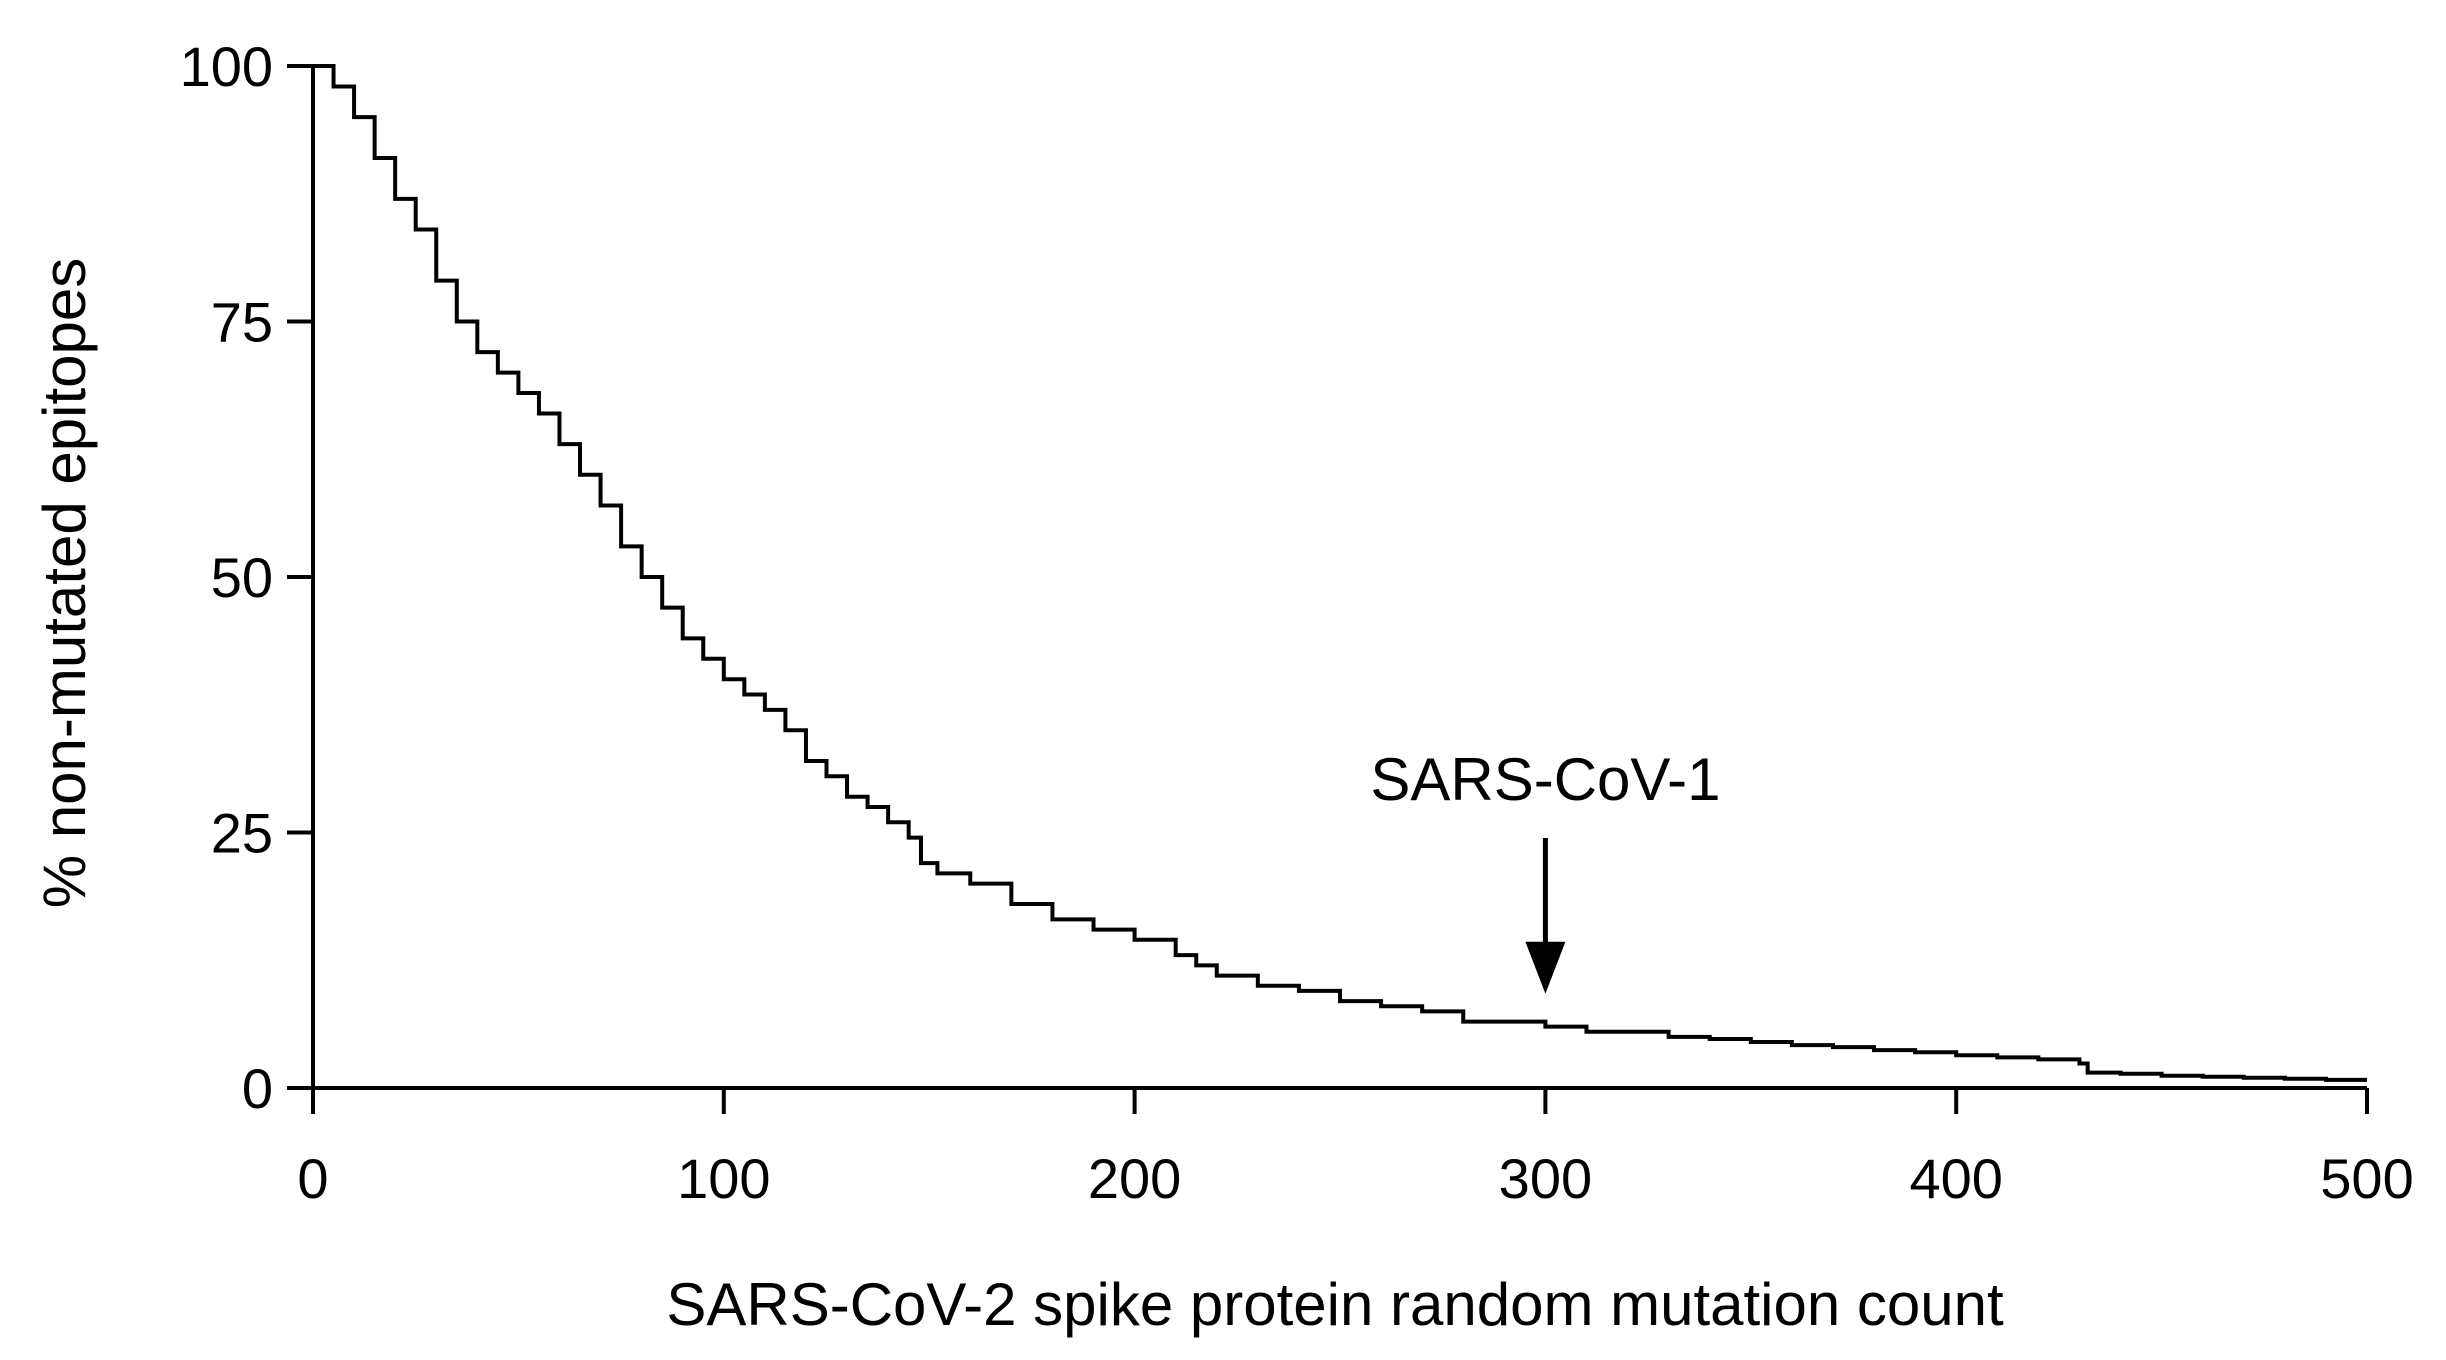  Describe the element at coordinates (64, 583) in the screenshot. I see `y-axis-title: % non-mutated epitopes` at that location.